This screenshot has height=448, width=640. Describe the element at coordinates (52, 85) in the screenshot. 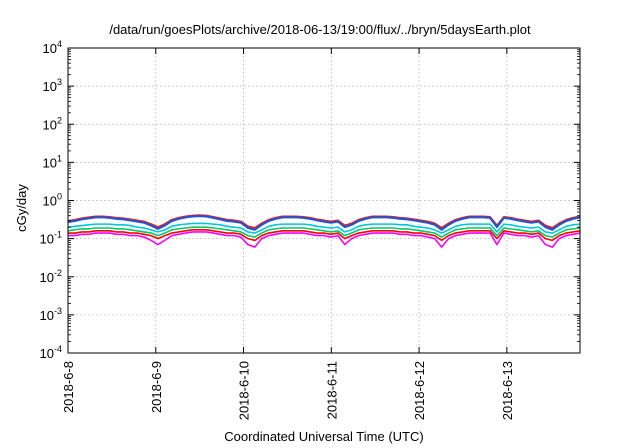

I see `y-tick-label: 10³` at that location.